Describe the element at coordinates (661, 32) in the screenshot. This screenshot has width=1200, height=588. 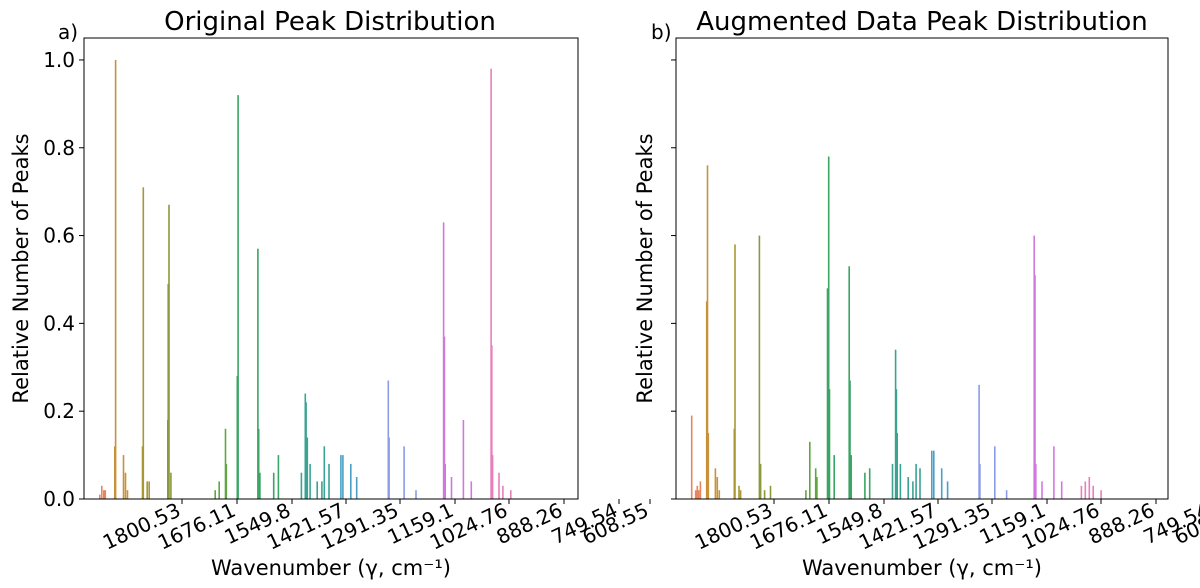
I see `panel-label: b)` at that location.